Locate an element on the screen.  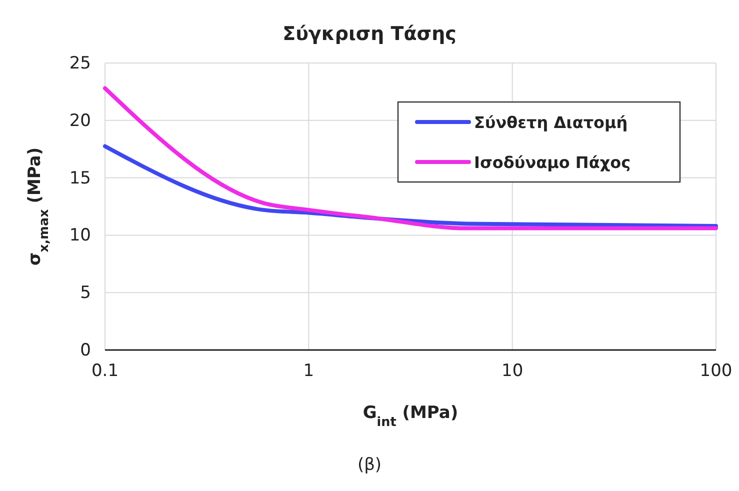
y-tick-label: 25 is located at coordinates (80, 63).